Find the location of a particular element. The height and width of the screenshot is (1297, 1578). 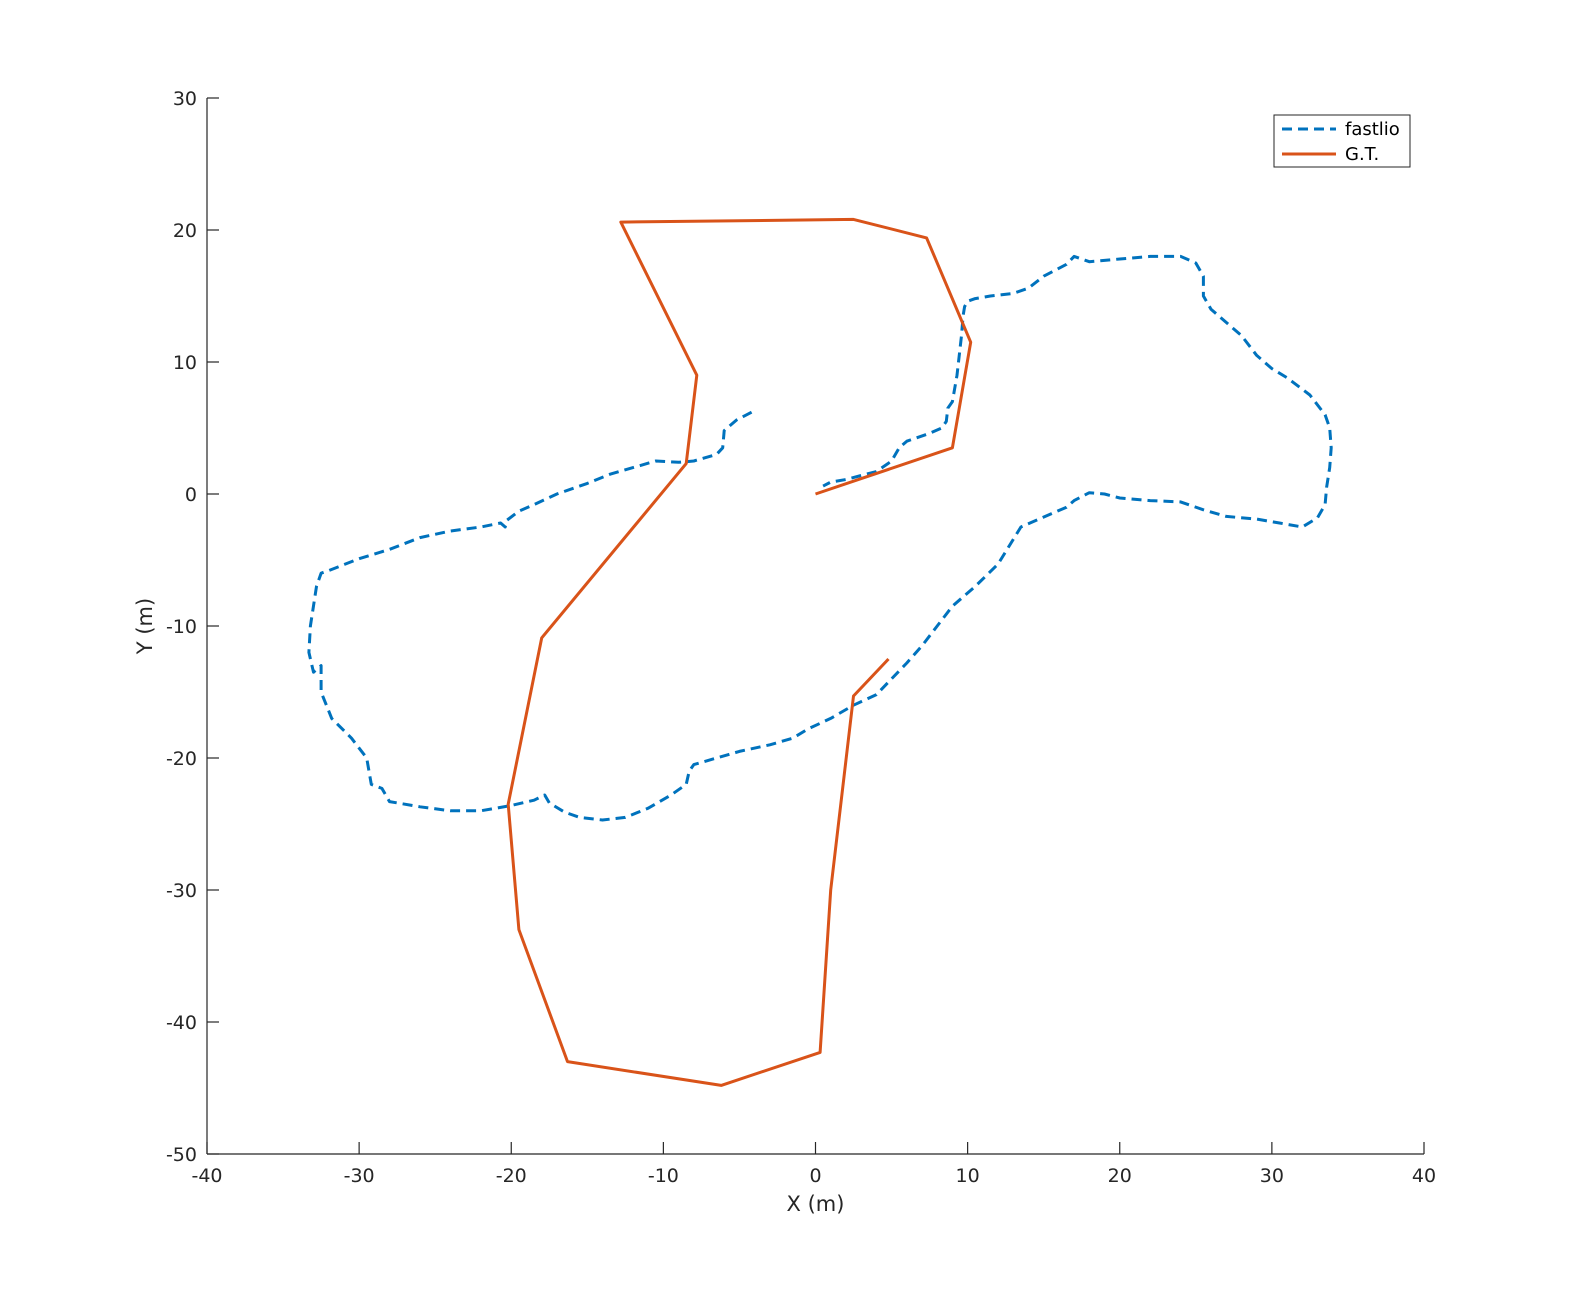

y-tick-label: 20 is located at coordinates (185, 231).